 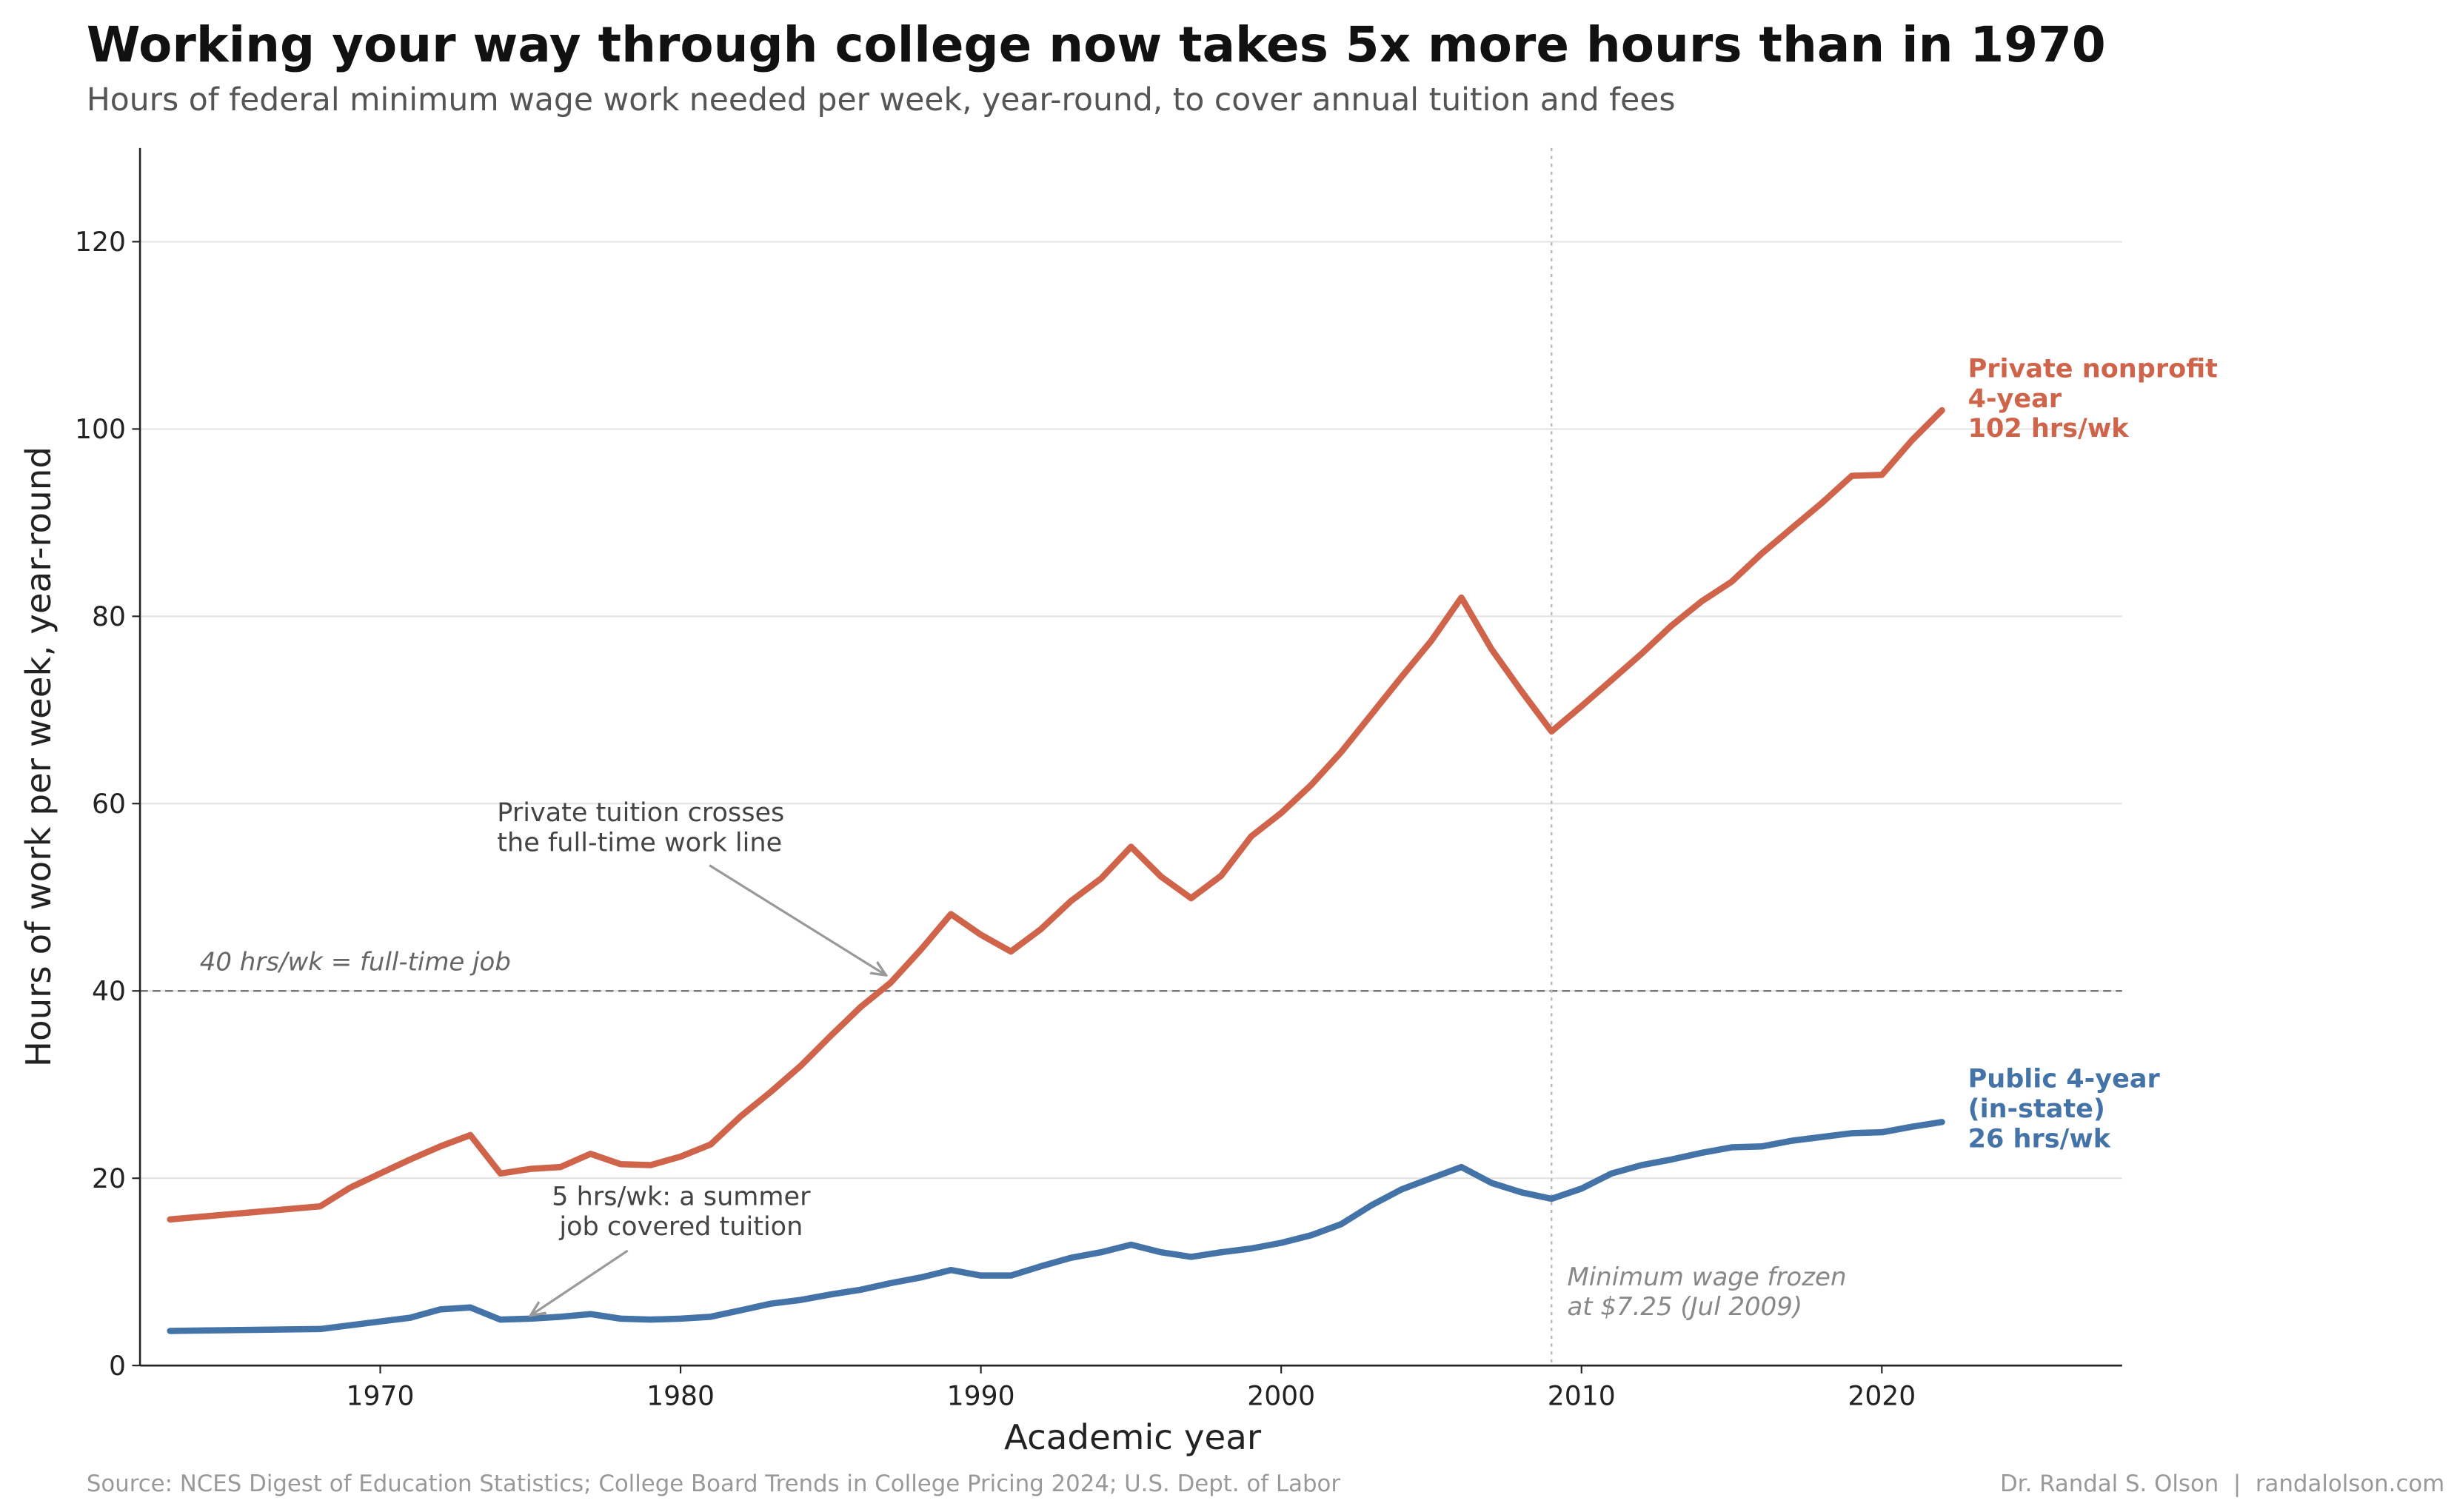 What do you see at coordinates (1684, 1307) in the screenshot?
I see `min-wage-frozen-label: at $7.25 (Jul 2009)` at bounding box center [1684, 1307].